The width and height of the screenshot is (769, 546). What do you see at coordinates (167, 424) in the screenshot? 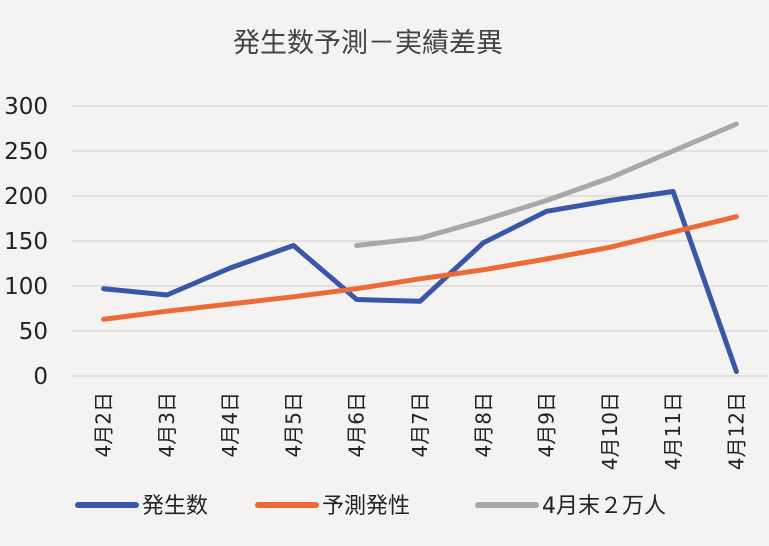
I see `x-tick-label: 4月3日` at bounding box center [167, 424].